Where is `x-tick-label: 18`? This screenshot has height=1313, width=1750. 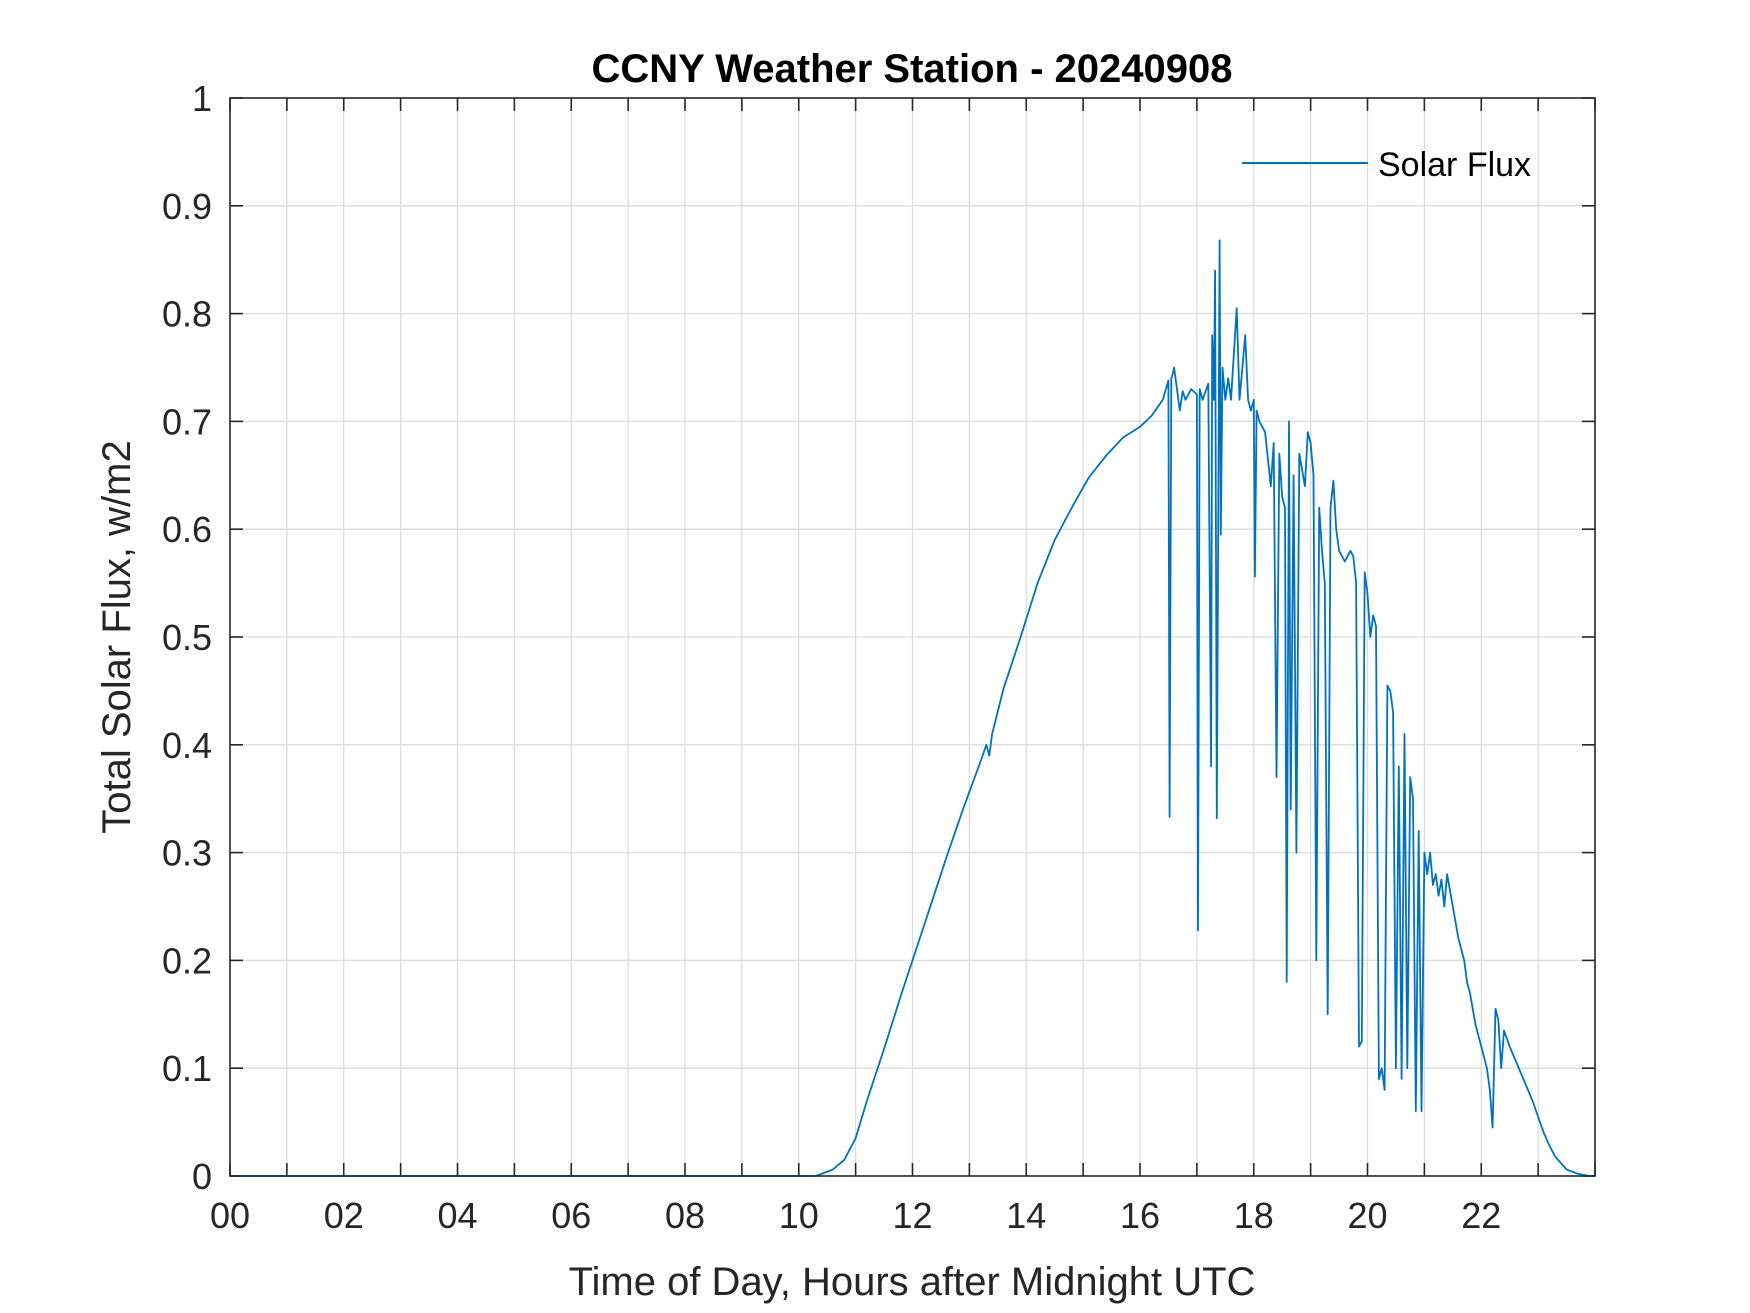
x-tick-label: 18 is located at coordinates (1254, 1215).